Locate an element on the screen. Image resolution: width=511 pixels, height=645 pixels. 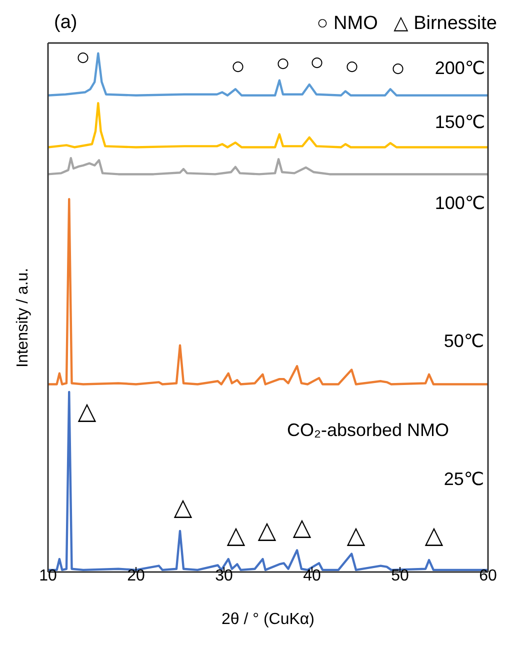
y-axis-title: Intensity / a.u. is located at coordinates (23, 318).